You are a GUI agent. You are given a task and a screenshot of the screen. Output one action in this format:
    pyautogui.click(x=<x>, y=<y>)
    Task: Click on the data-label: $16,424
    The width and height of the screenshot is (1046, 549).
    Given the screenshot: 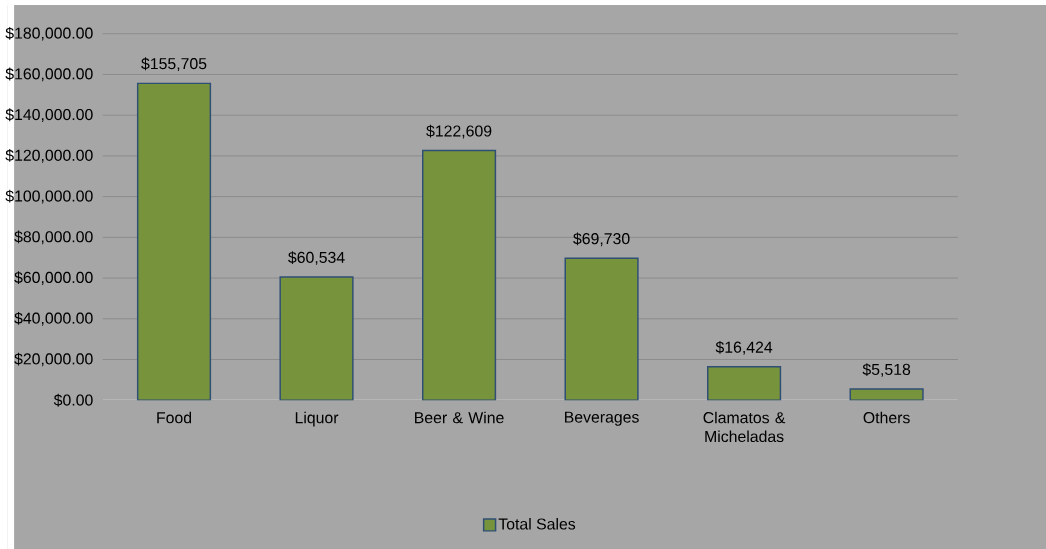 What is the action you would take?
    pyautogui.click(x=744, y=347)
    